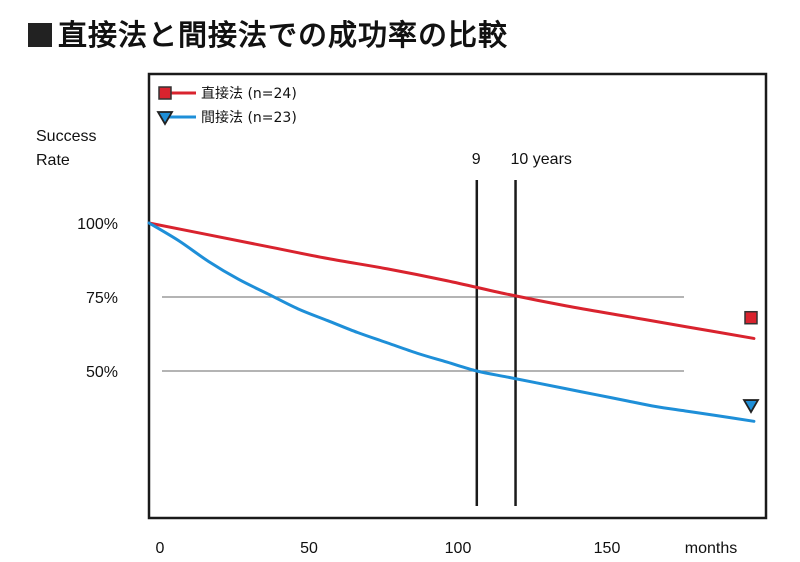  Describe the element at coordinates (102, 372) in the screenshot. I see `y-tick-label: 50%` at that location.